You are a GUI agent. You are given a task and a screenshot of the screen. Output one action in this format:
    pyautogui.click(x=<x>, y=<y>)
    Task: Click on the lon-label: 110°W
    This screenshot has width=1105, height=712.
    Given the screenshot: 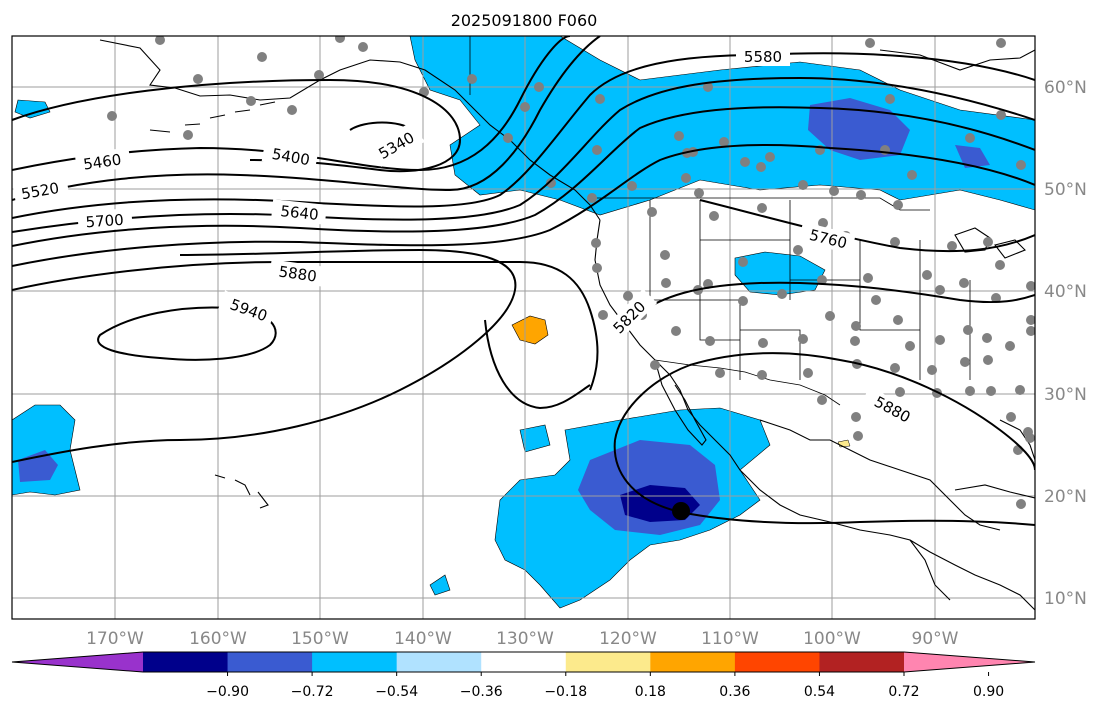 What is the action you would take?
    pyautogui.click(x=730, y=639)
    